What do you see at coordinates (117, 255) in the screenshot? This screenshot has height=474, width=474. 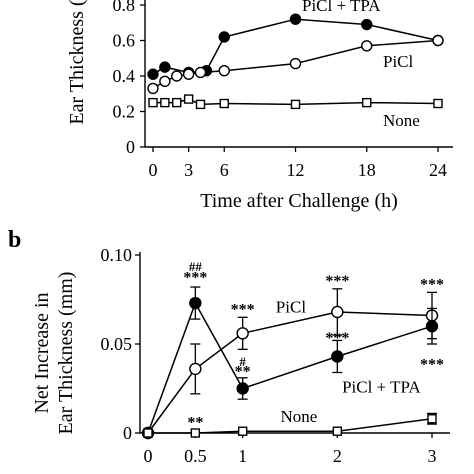 I see `panel-b-y-tick-label: 0.10` at bounding box center [117, 255].